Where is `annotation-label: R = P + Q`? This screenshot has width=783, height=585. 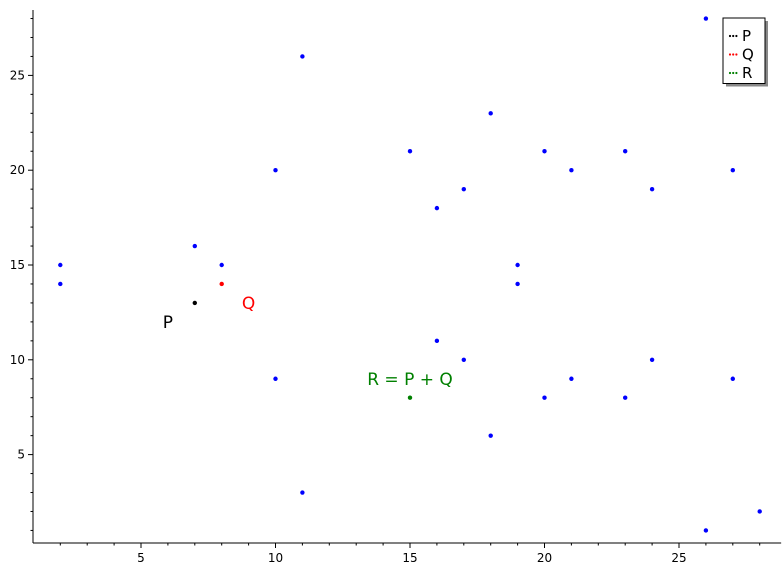 annotation-label: R = P + Q is located at coordinates (410, 380).